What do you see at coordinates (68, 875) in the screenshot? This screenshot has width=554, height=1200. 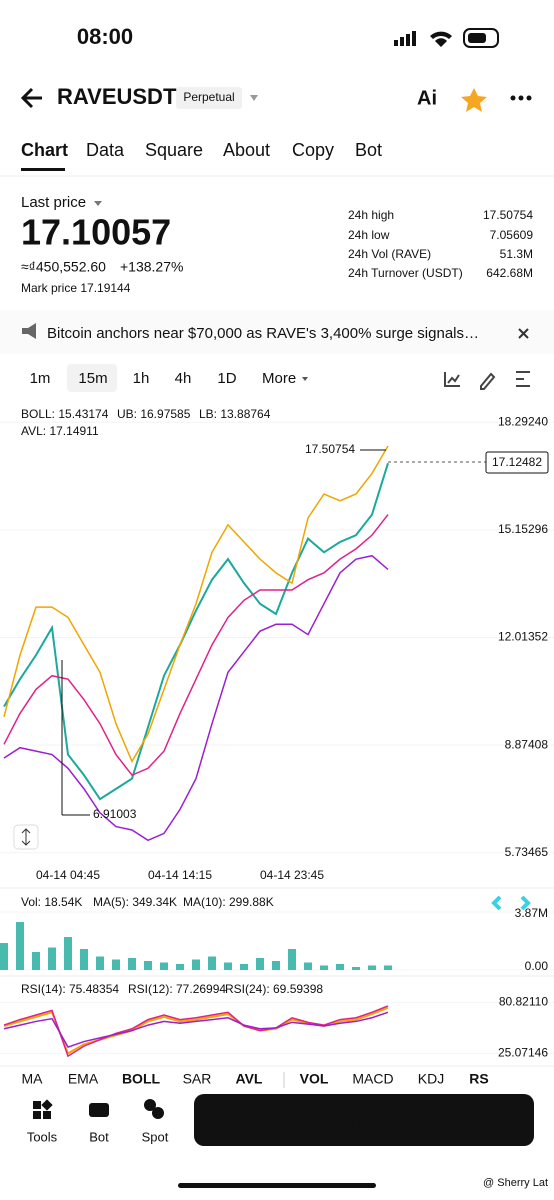 I see `x-tick-label: 04-14 04:45` at bounding box center [68, 875].